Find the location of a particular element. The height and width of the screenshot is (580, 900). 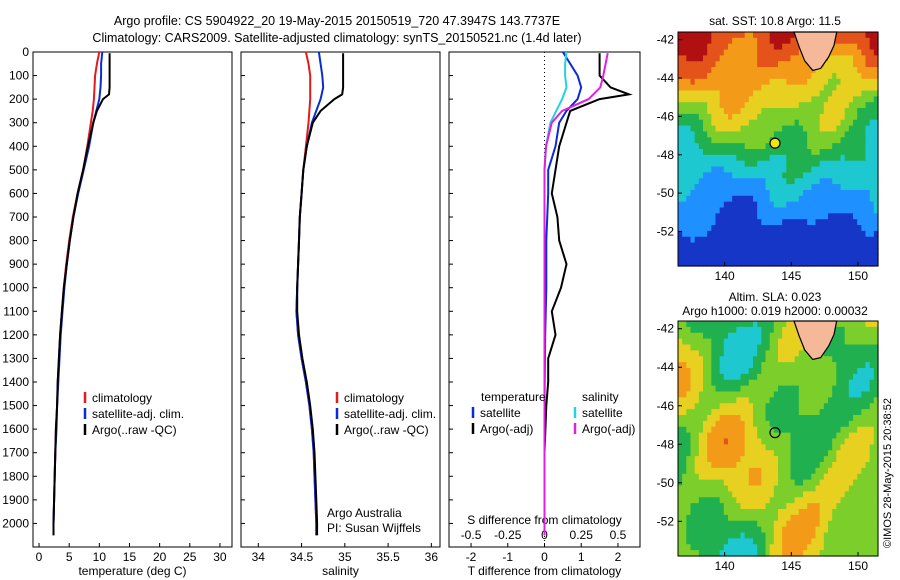

x-tick-label: 34 is located at coordinates (259, 557).